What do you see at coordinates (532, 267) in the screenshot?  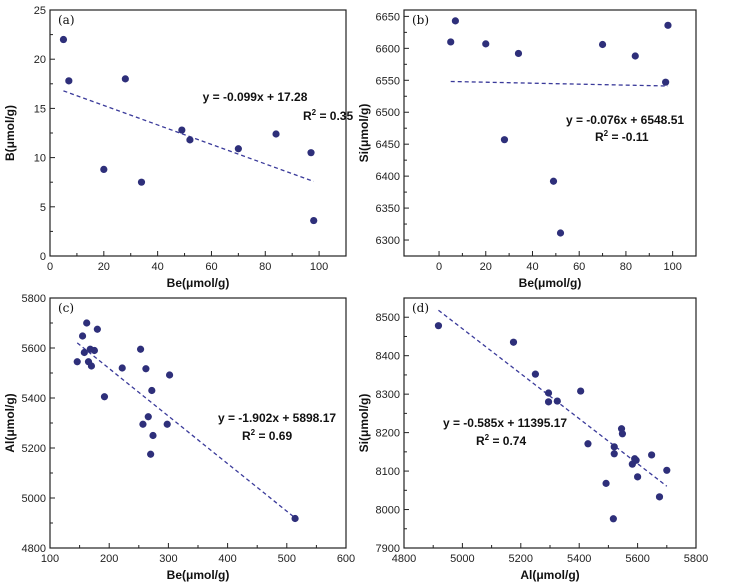 I see `x-tick-label: 40` at bounding box center [532, 267].